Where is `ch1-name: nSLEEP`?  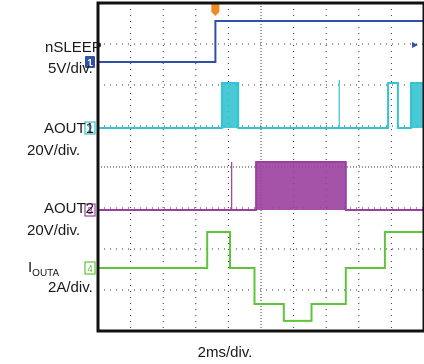
ch1-name: nSLEEP is located at coordinates (73, 47).